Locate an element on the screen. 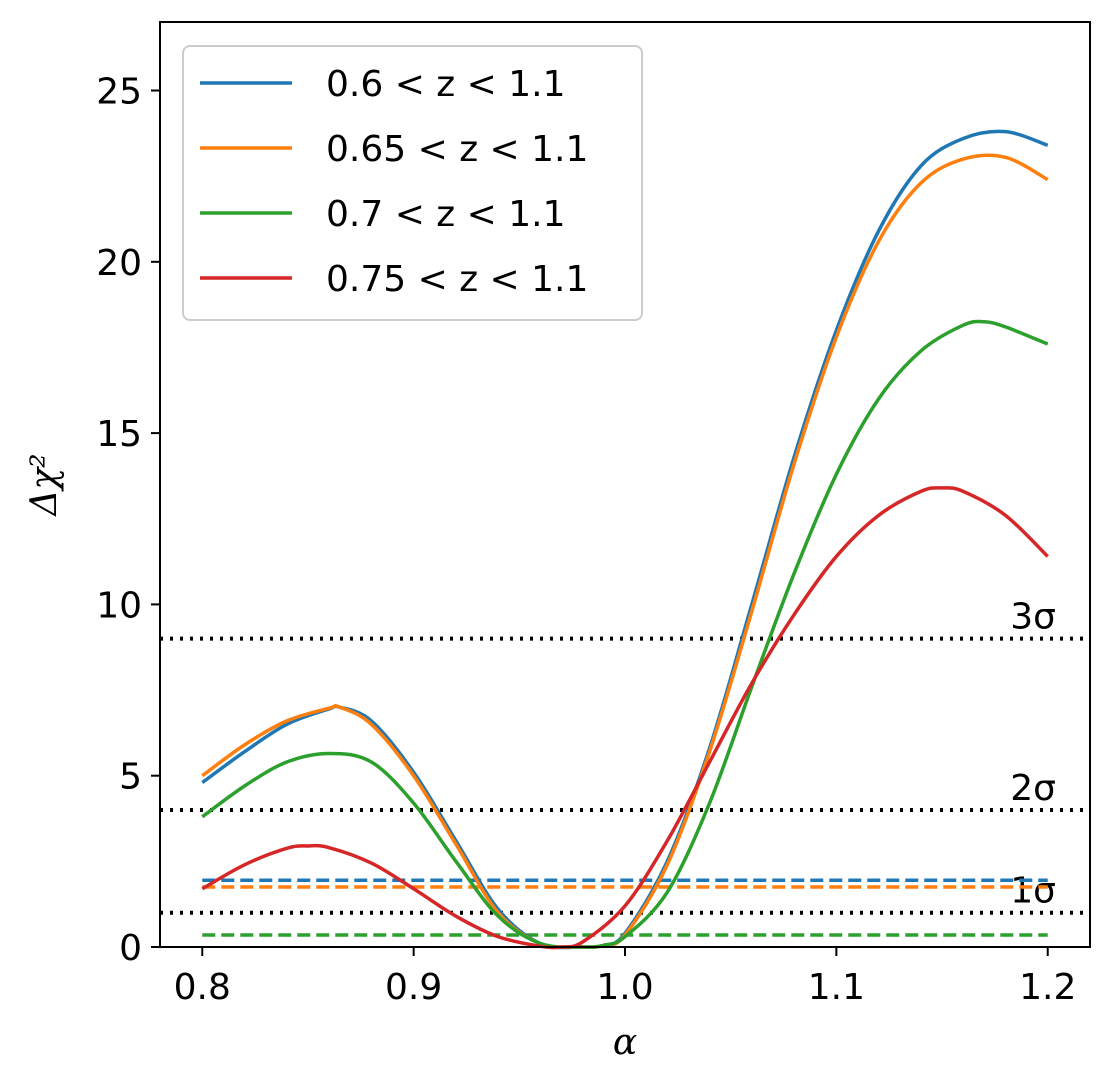 The image size is (1114, 1084). legend-label: 0.7 < z < 1.1 is located at coordinates (446, 214).